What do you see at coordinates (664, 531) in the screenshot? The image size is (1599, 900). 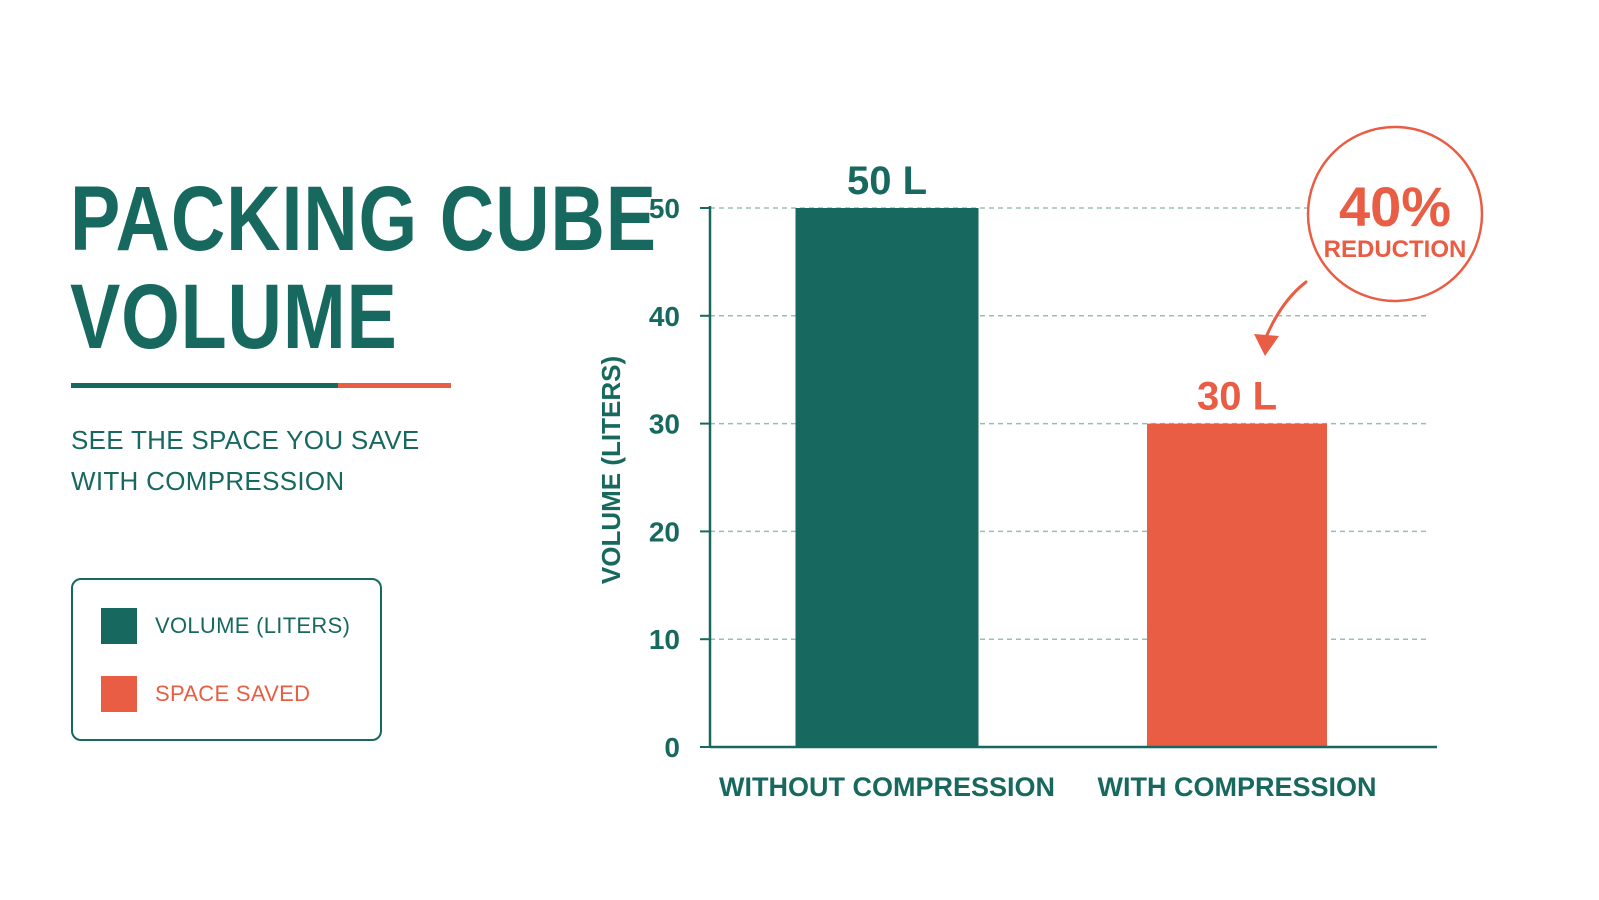 I see `y-tick-label-20: 20` at bounding box center [664, 531].